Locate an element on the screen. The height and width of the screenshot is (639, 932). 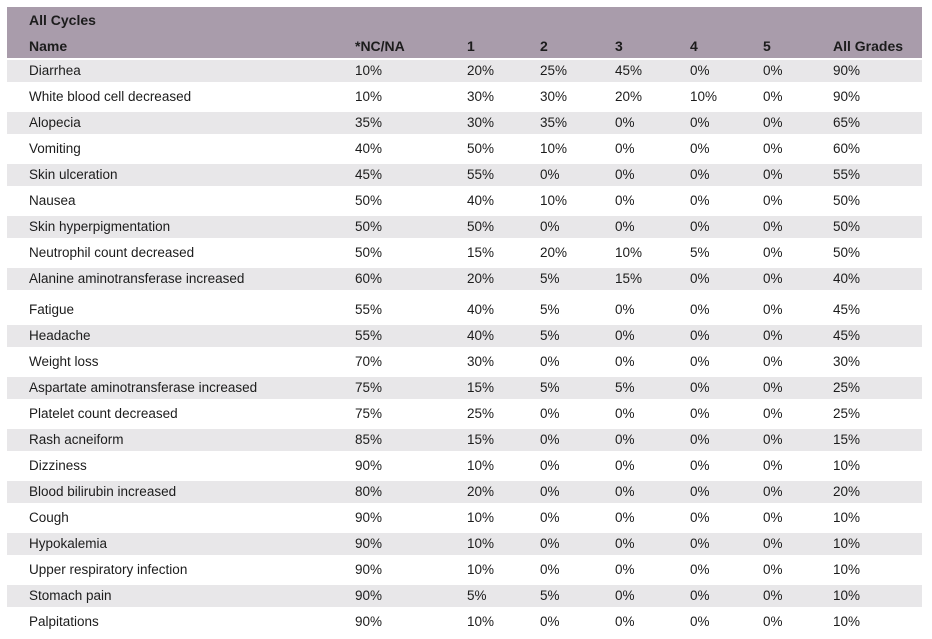
table-row: Rash acneiform 85% 15% 0% 0% 0% 0% 15% is located at coordinates (465, 440).